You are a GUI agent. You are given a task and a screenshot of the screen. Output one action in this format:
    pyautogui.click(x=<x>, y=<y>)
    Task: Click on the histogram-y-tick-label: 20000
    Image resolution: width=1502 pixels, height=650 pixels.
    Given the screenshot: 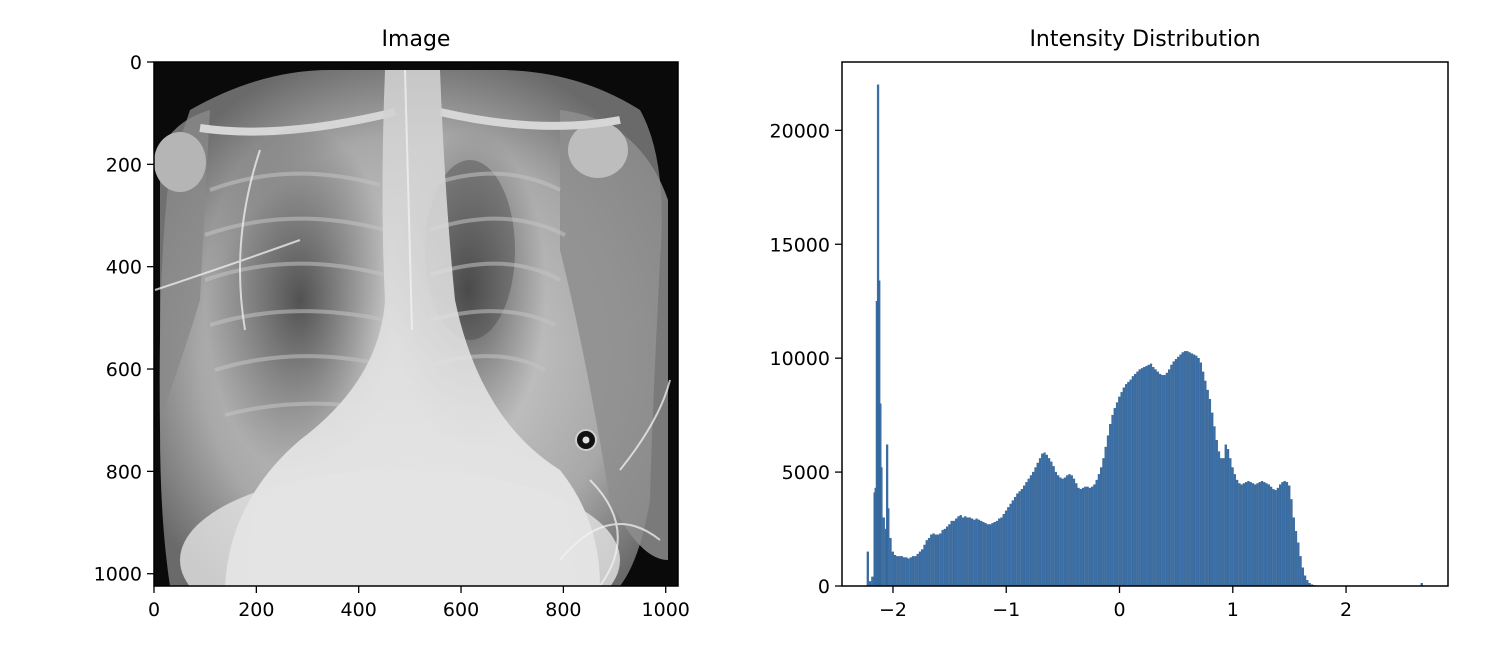 What is the action you would take?
    pyautogui.click(x=800, y=131)
    